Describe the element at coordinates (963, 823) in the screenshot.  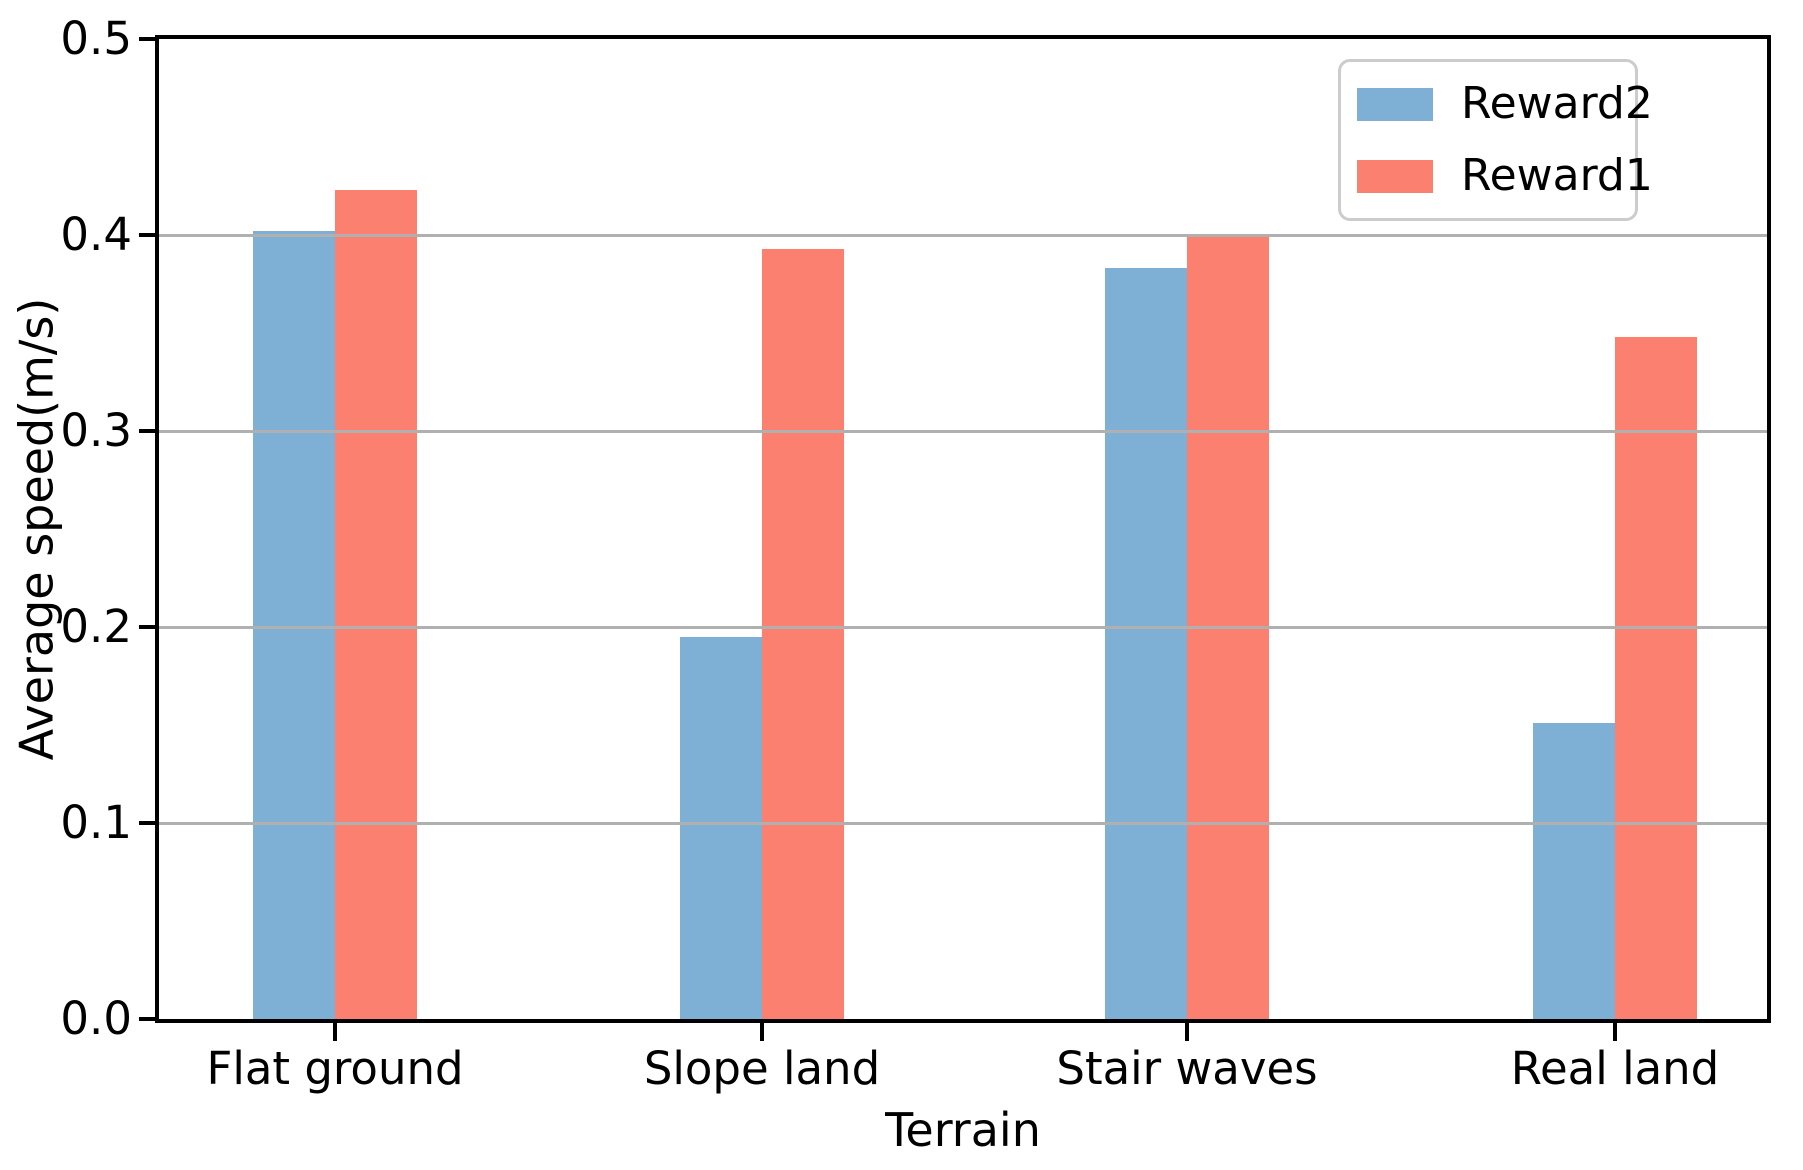
I see `gridline-0.1` at that location.